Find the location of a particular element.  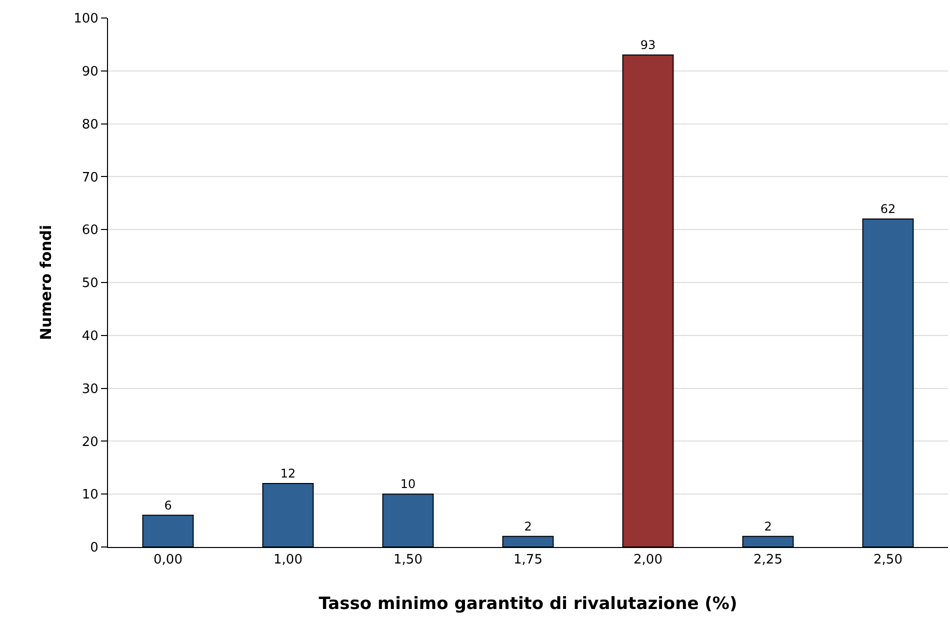

x-tick-label: 2,00 is located at coordinates (648, 560).